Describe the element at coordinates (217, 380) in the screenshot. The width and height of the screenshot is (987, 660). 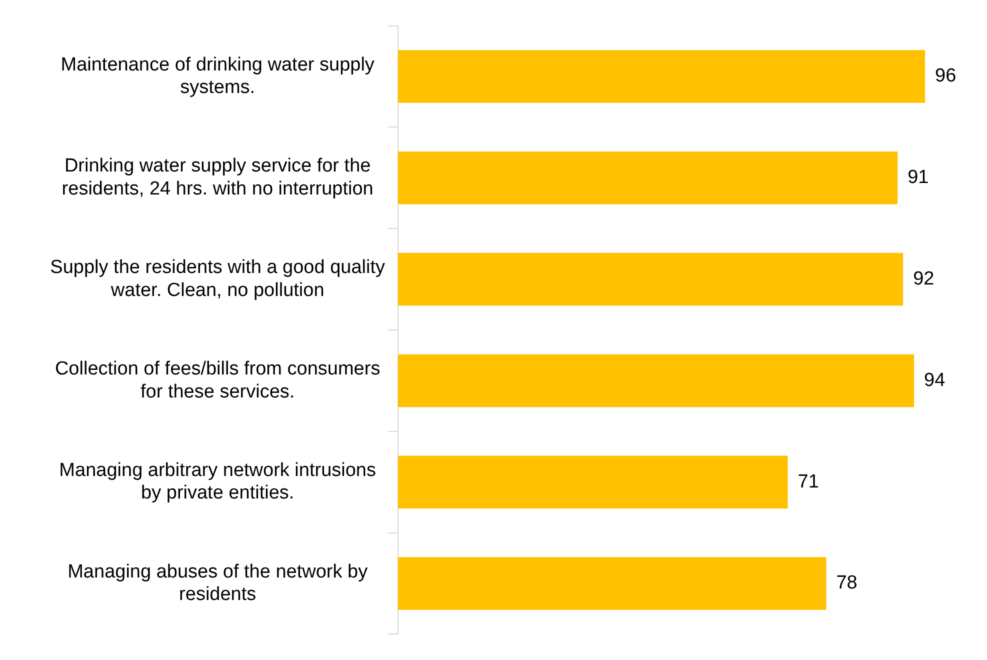
I see `y-tick-label: Collection of fees/bills from consumers for these services.` at that location.